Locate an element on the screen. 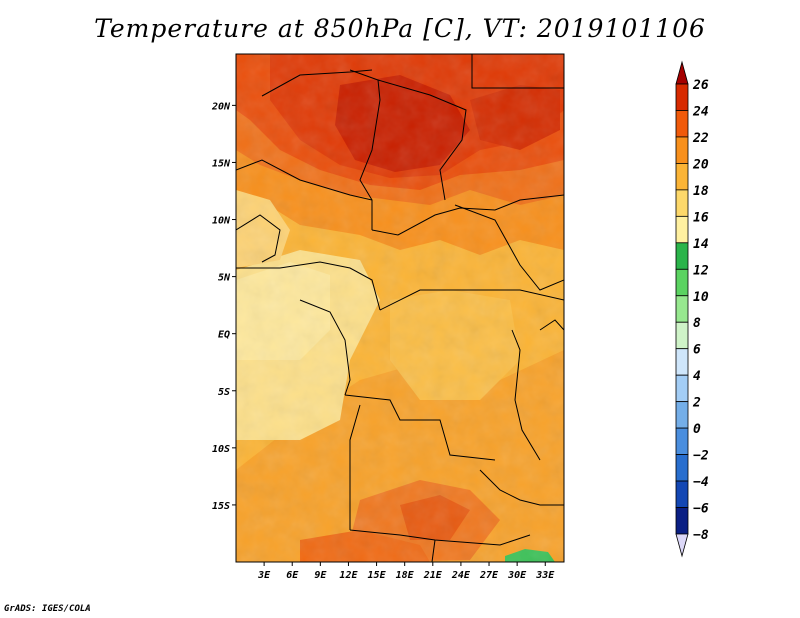  colorbar-top-arrow is located at coordinates (682, 72).